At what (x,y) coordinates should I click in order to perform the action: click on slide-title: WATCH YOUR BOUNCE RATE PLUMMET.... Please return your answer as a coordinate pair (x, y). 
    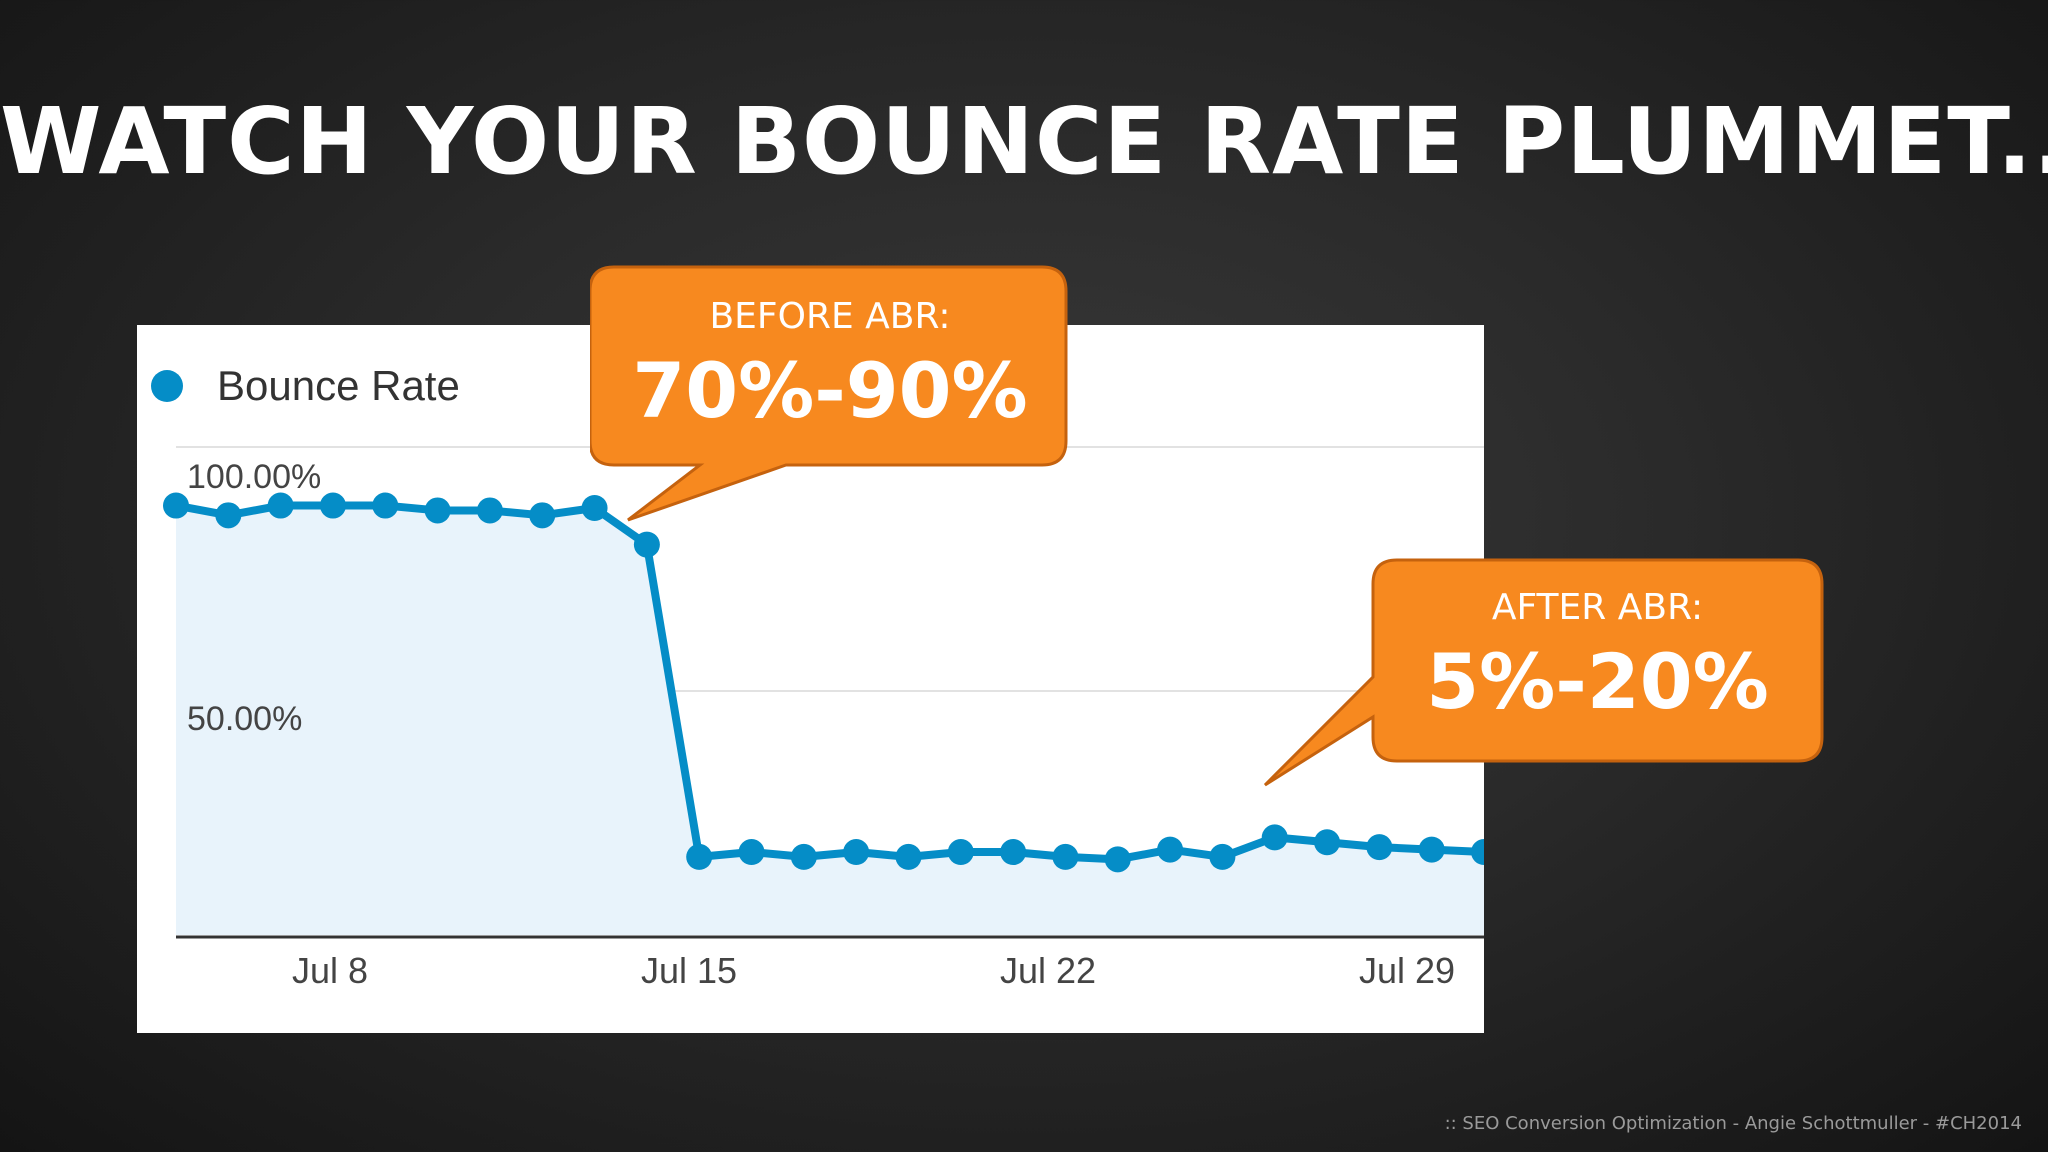
    Looking at the image, I should click on (1024, 141).